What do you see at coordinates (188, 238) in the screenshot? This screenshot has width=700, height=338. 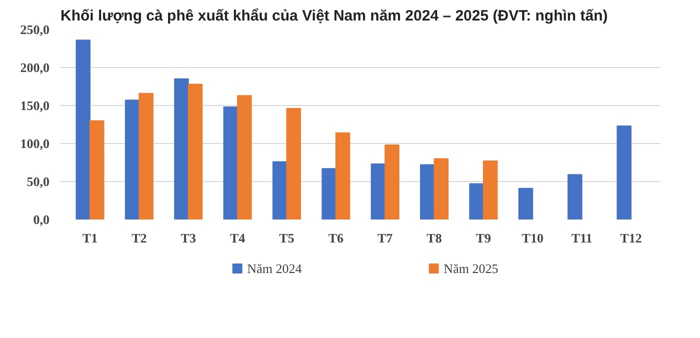 I see `x-tick-label: T3` at bounding box center [188, 238].